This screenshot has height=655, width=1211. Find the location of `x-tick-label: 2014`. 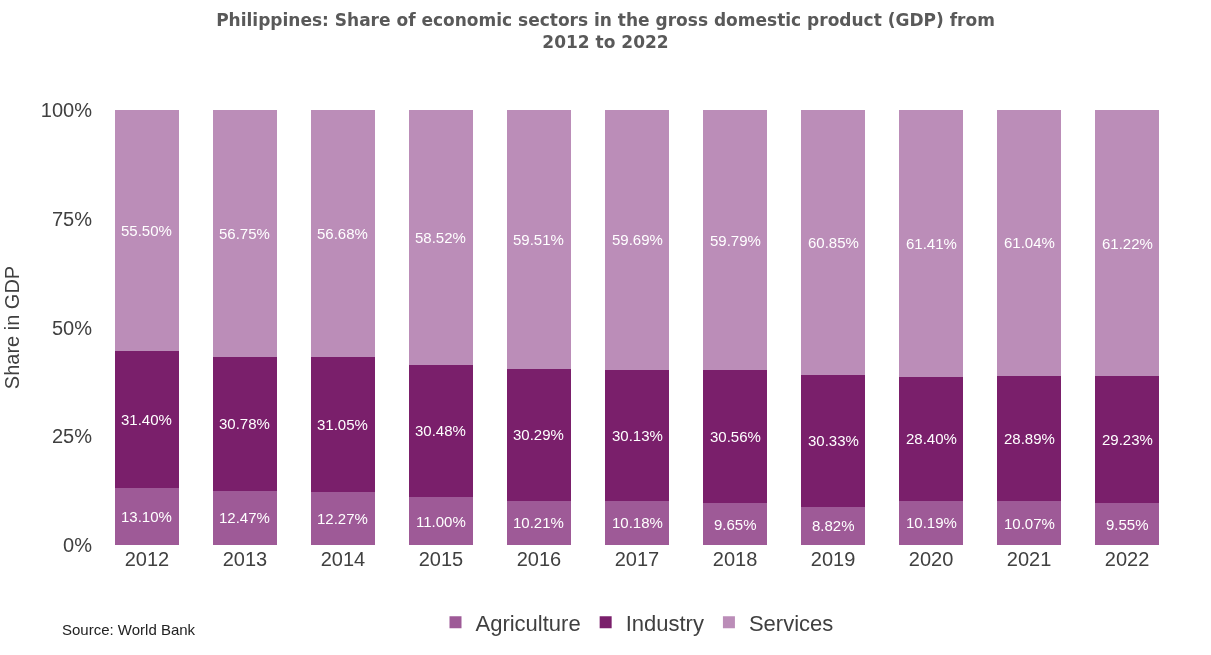

x-tick-label: 2014 is located at coordinates (343, 559).